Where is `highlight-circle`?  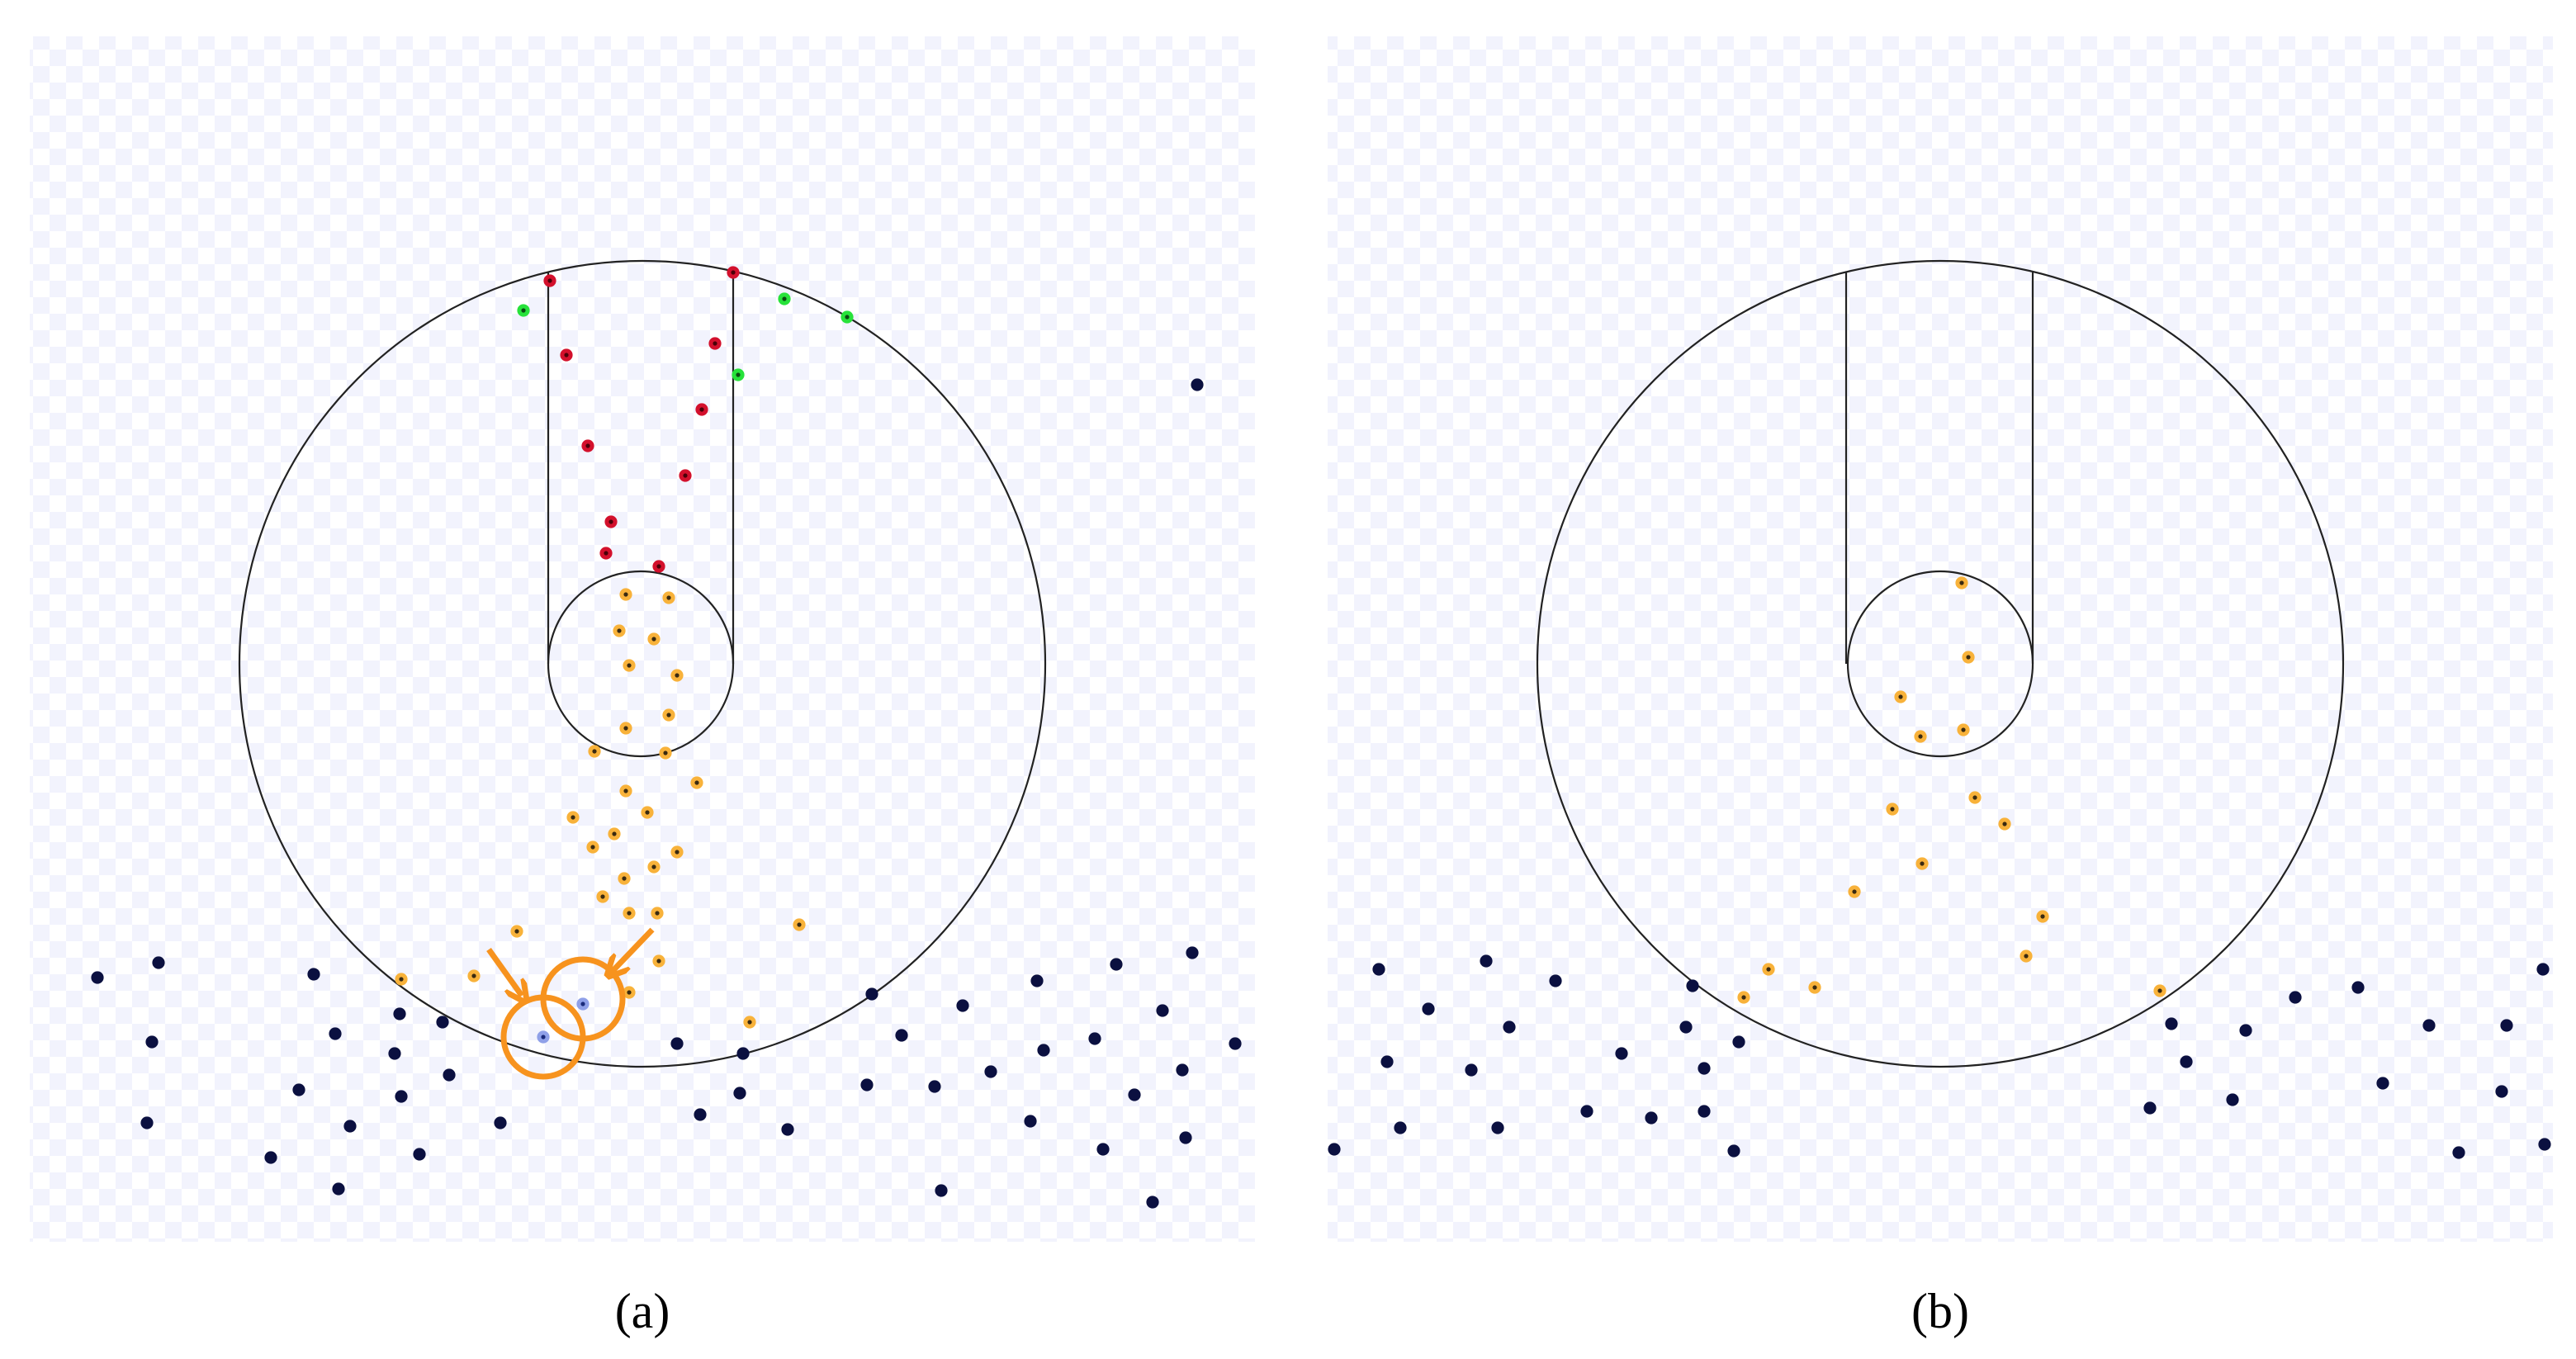 highlight-circle is located at coordinates (583, 999).